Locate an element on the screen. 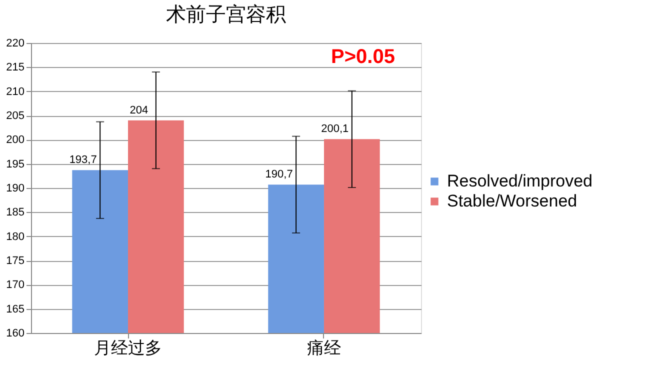 This screenshot has height=378, width=645. y-tick-label: 195 is located at coordinates (15, 164).